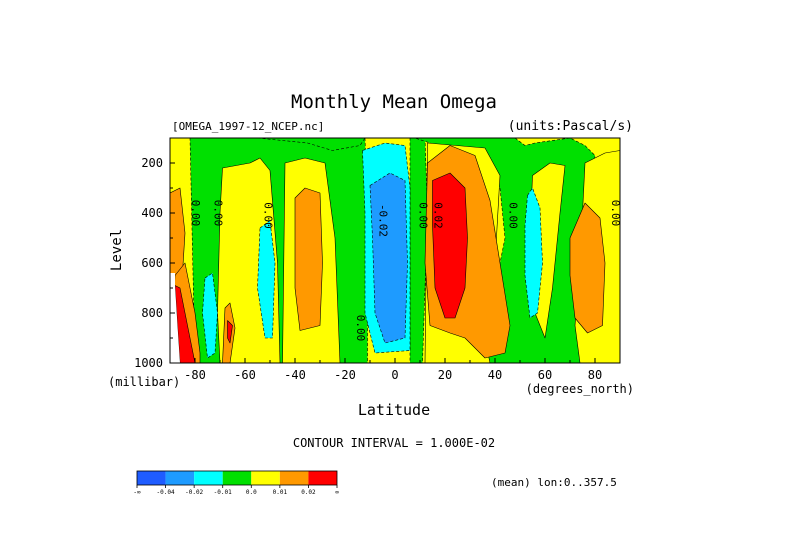 This screenshot has width=789, height=558. I want to click on chart-title: Monthly Mean Omega, so click(394, 102).